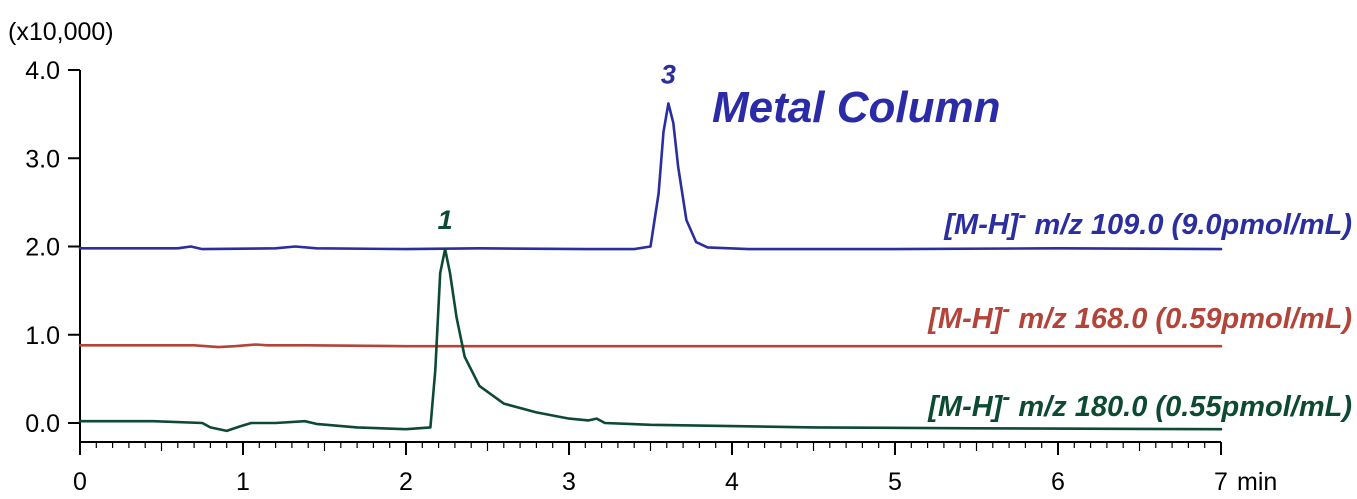 This screenshot has width=1357, height=499. I want to click on trace-label-rest: m/z 168.0 (0.59pmol/mL), so click(1181, 319).